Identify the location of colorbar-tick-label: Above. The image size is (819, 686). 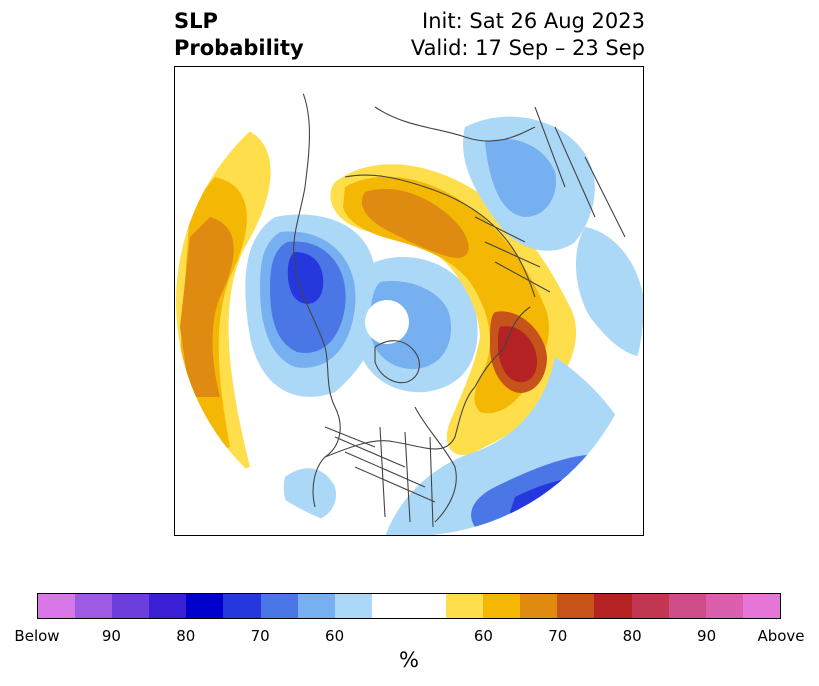
(781, 636).